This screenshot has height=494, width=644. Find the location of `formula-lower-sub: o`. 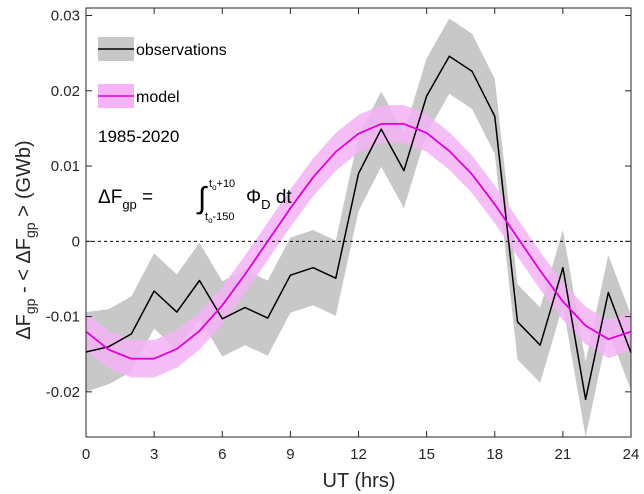

formula-lower-sub: o is located at coordinates (210, 220).